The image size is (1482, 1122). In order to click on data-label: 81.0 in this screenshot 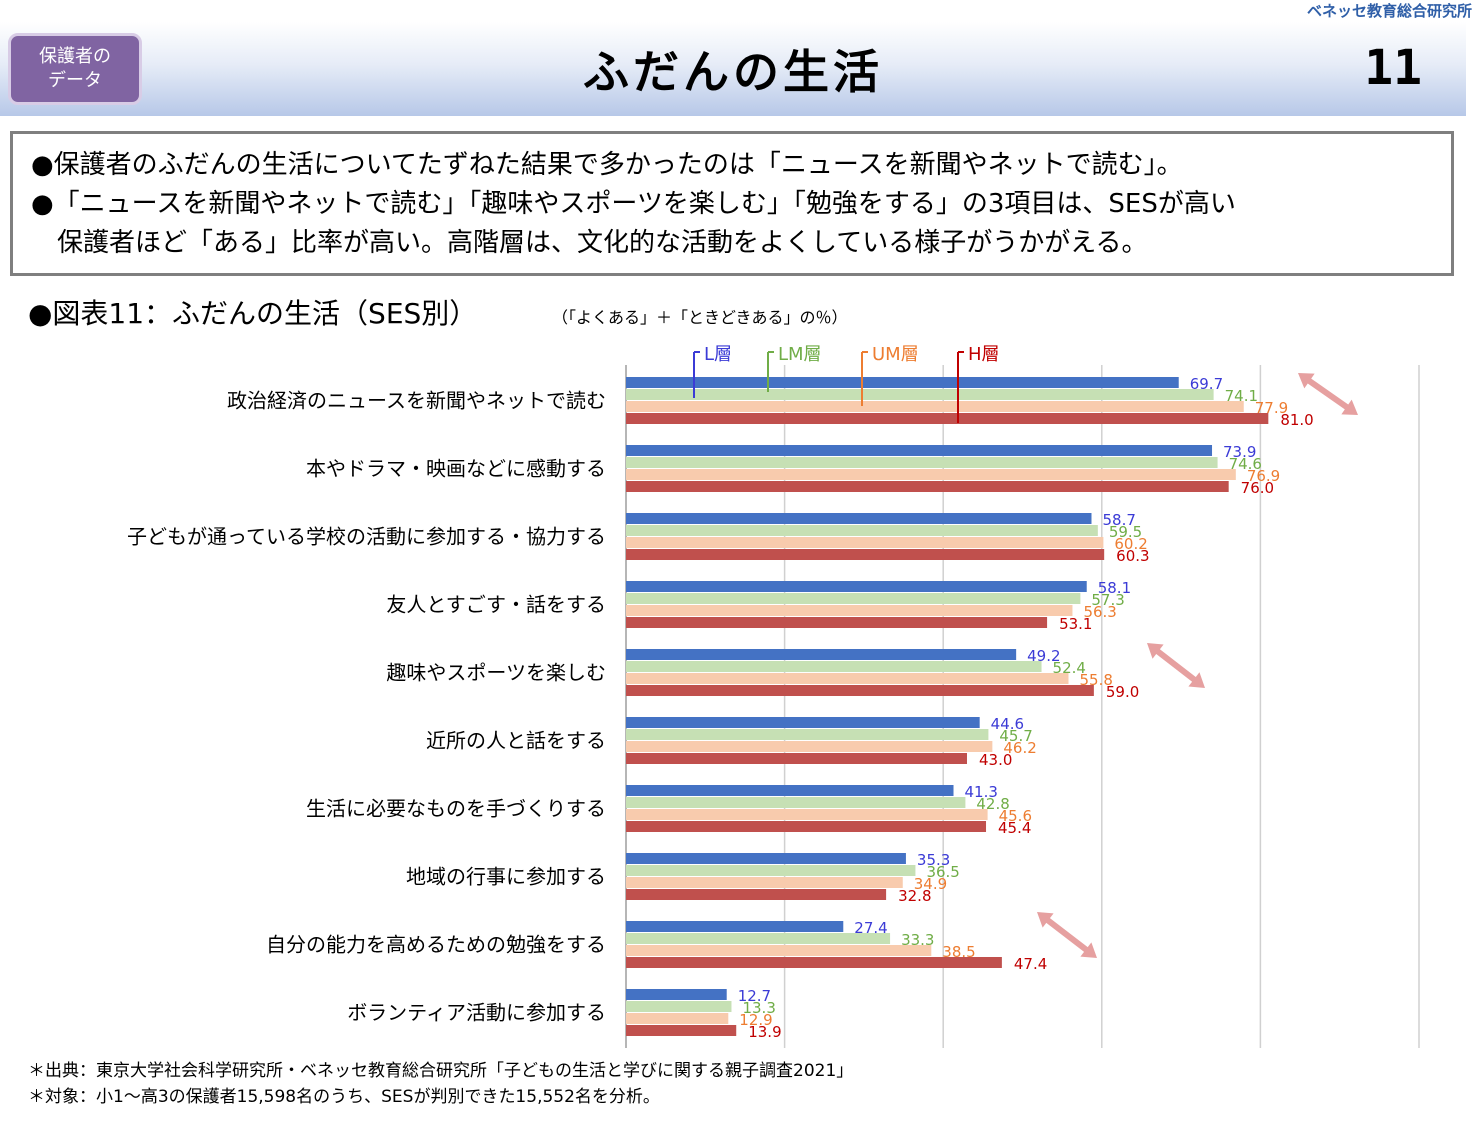, I will do `click(1296, 420)`.